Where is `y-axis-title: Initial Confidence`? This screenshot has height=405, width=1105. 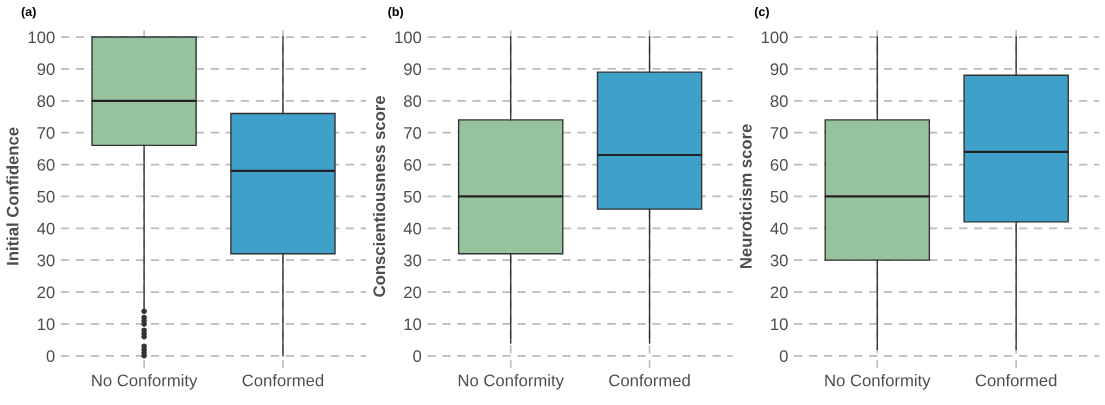 y-axis-title: Initial Confidence is located at coordinates (12, 196).